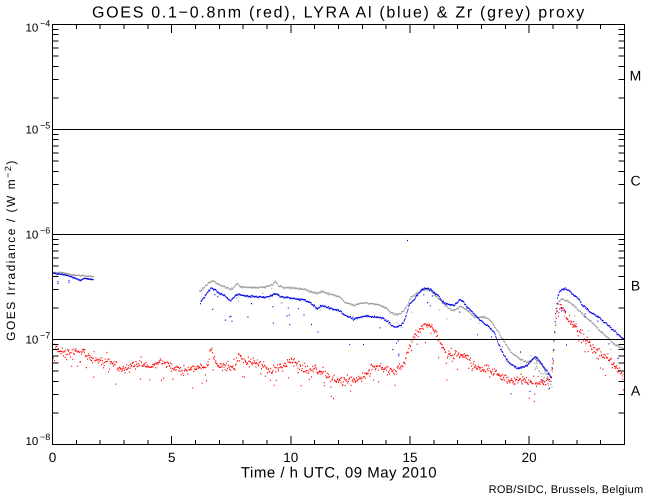  Describe the element at coordinates (45, 437) in the screenshot. I see `svg-text: −8` at that location.